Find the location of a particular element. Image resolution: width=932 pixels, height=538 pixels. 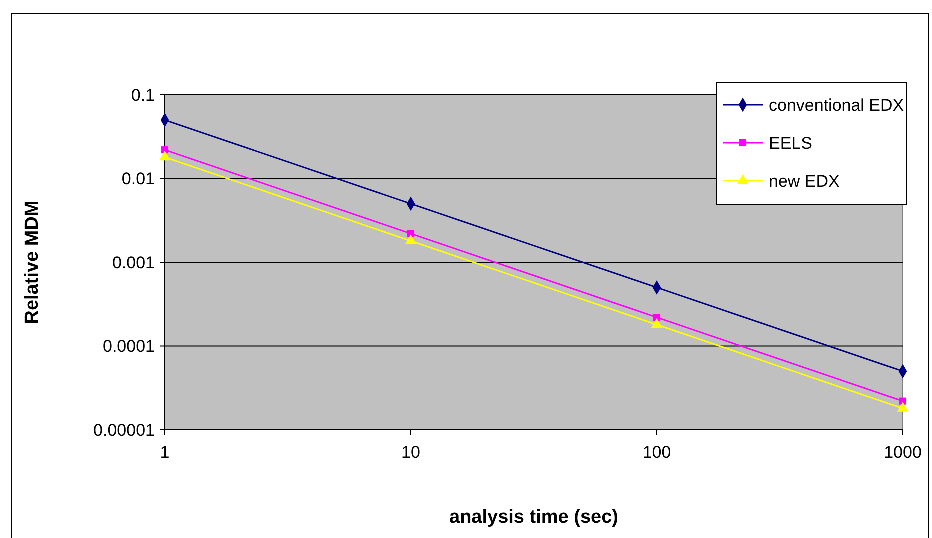

y-tick-label: 0.01 is located at coordinates (138, 179).